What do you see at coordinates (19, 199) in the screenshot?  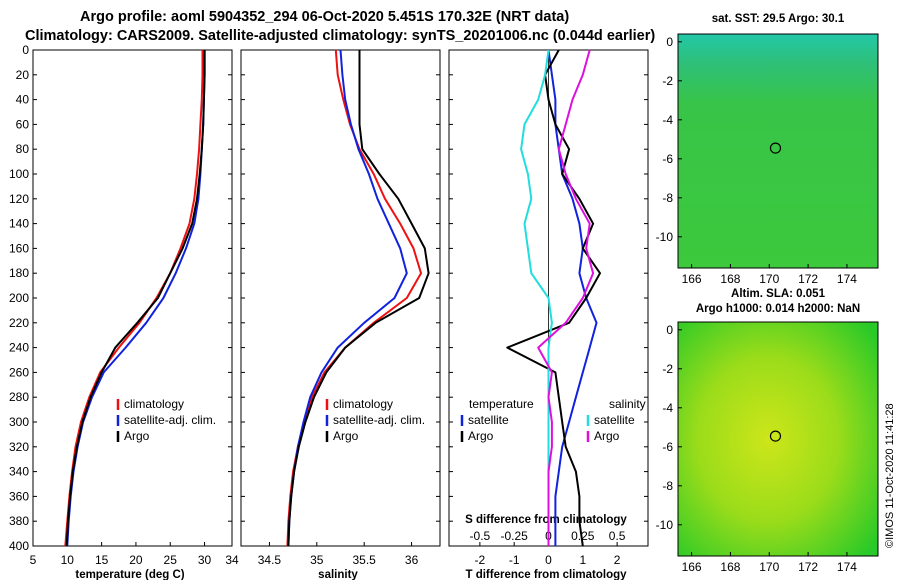 I see `y-tick-label: 120` at bounding box center [19, 199].